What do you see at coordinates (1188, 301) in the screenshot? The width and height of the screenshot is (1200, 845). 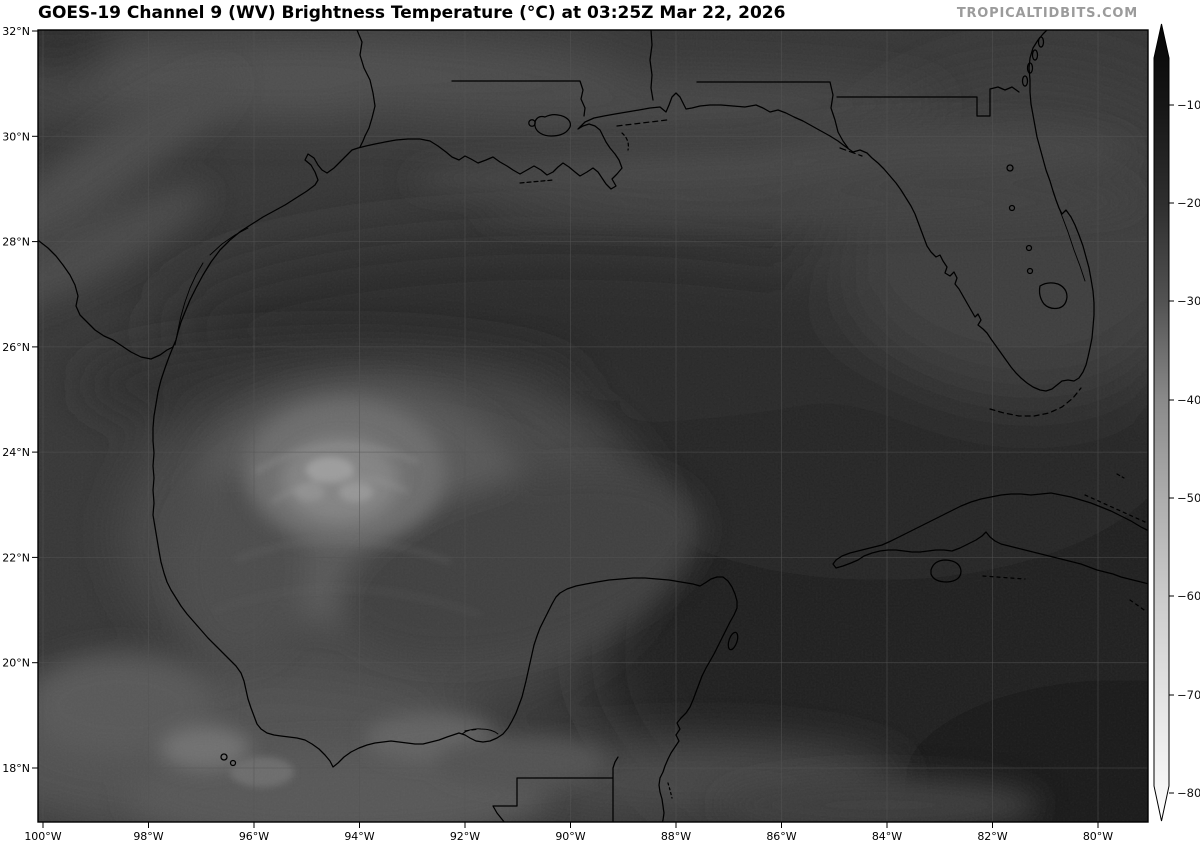 I see `colorbar-tick-label: −30` at bounding box center [1188, 301].